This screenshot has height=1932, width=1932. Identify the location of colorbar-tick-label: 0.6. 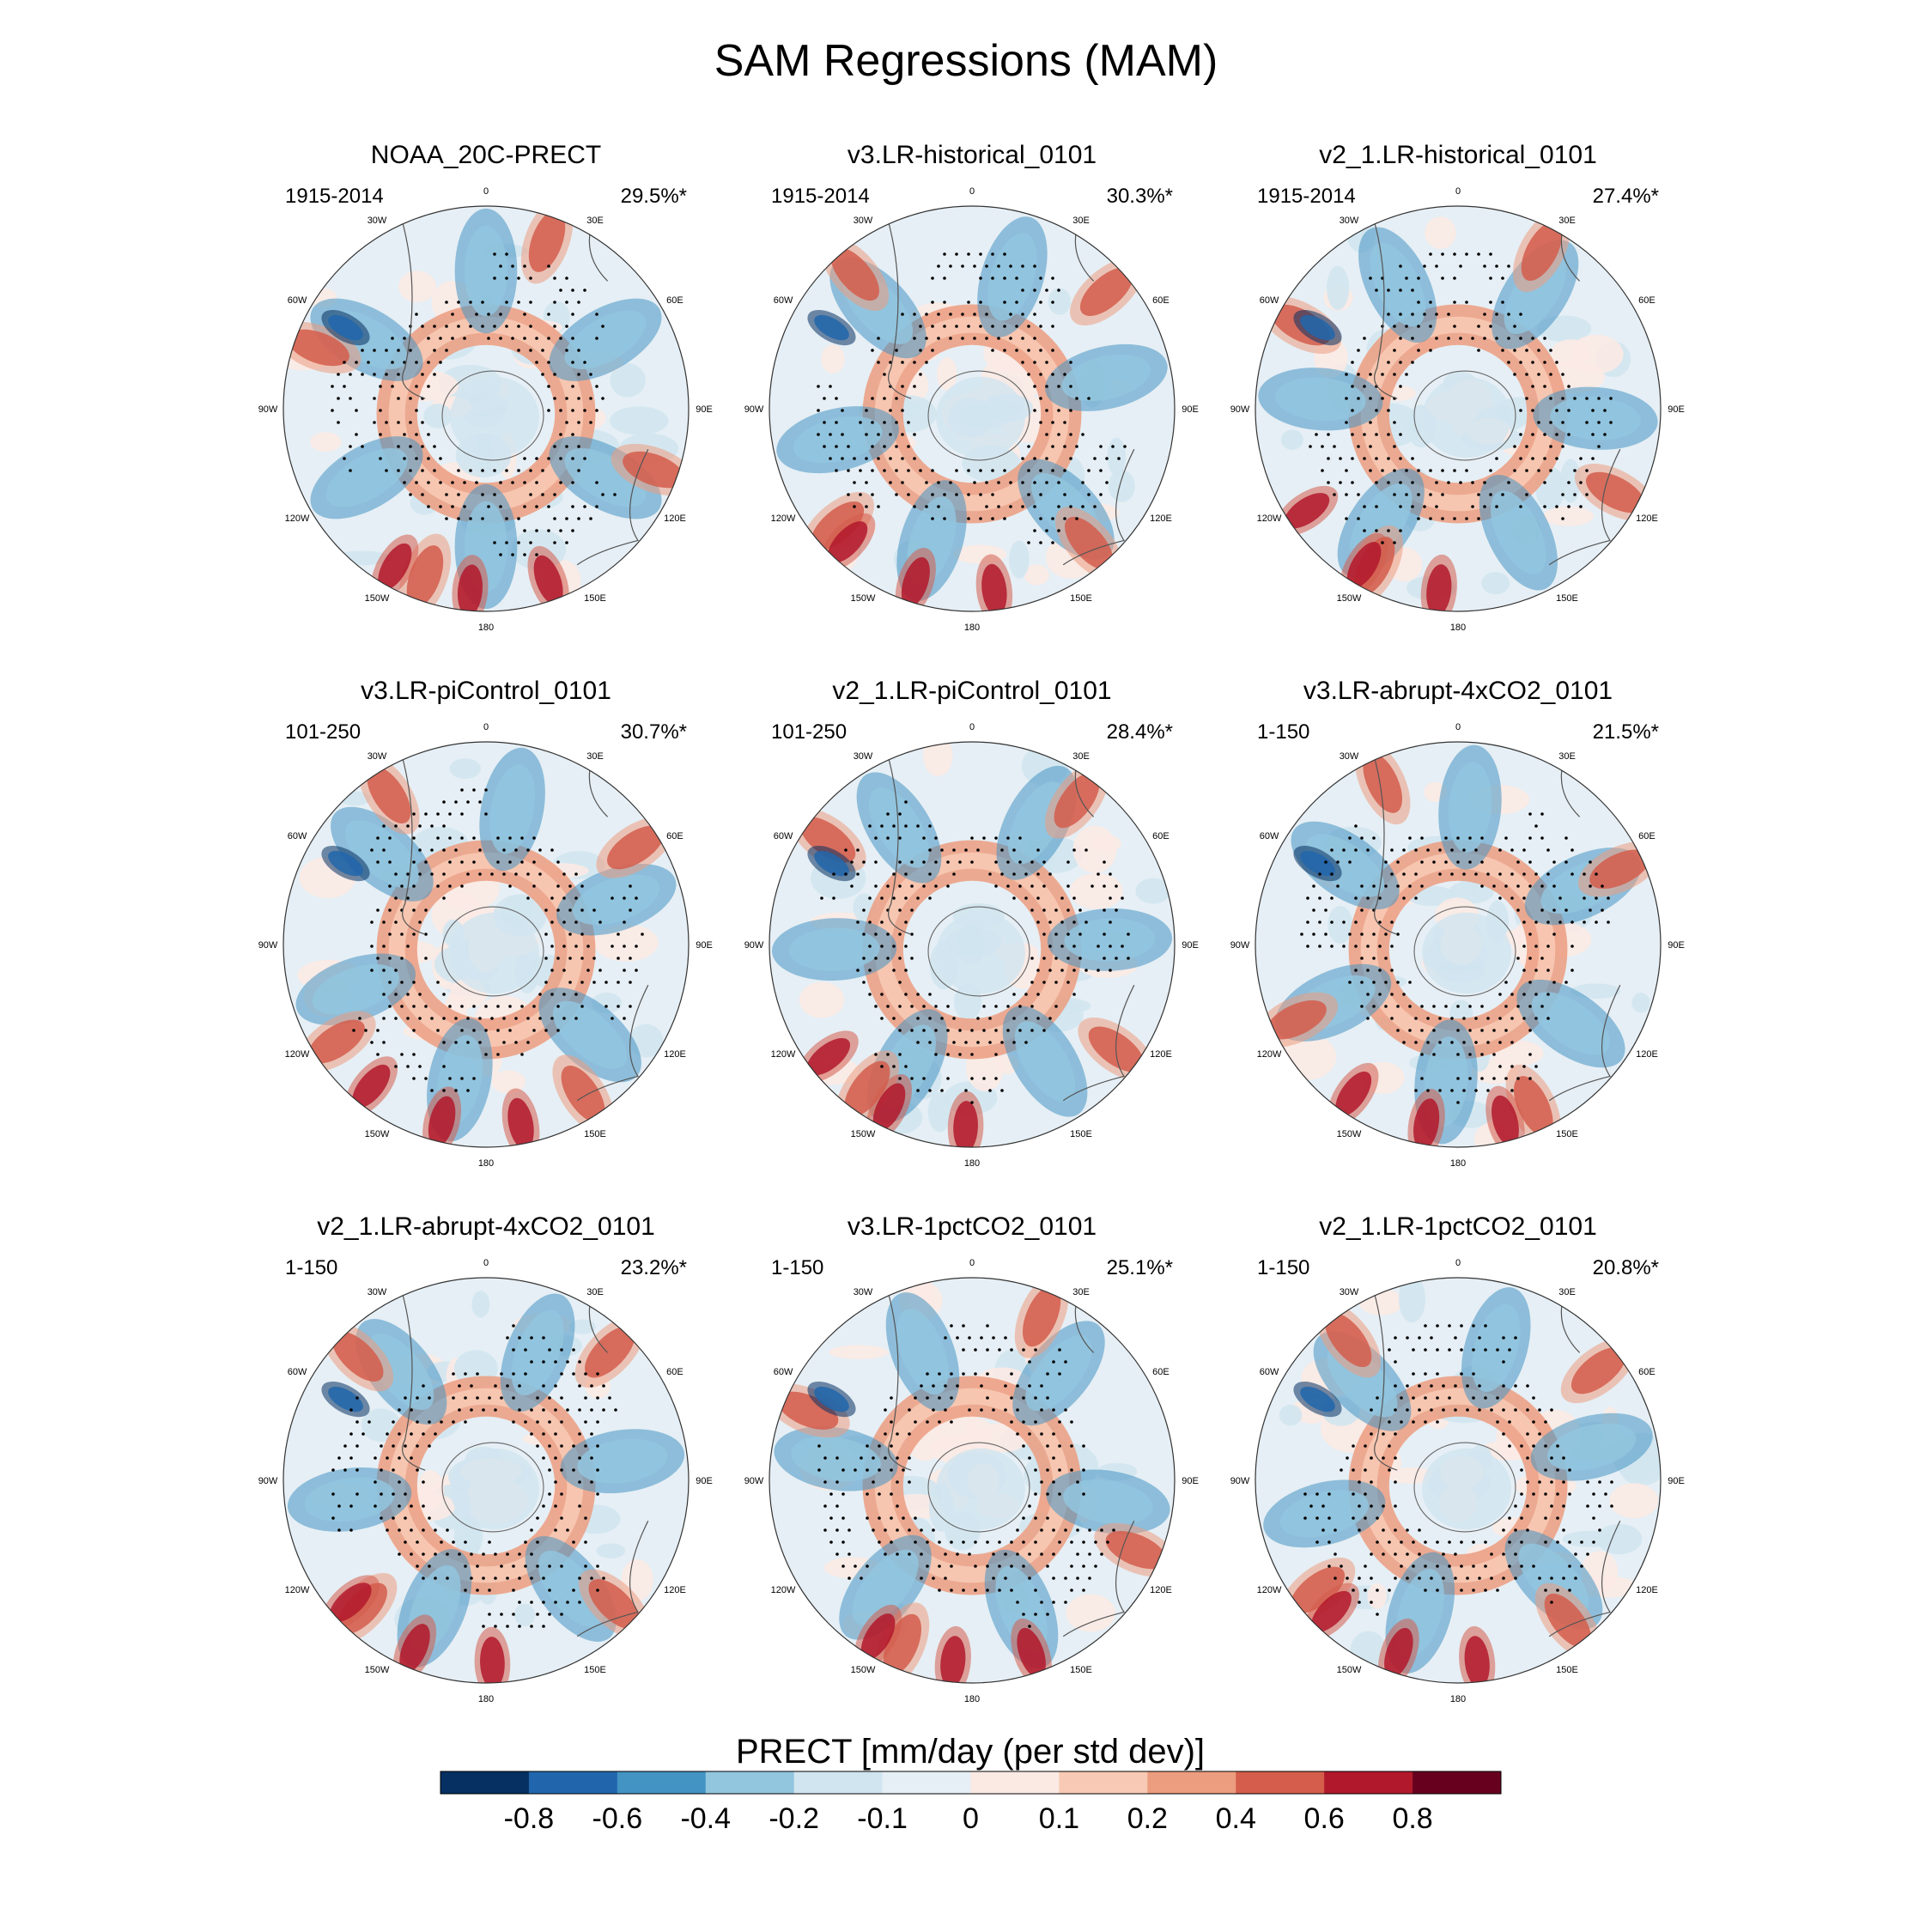
(1324, 1819).